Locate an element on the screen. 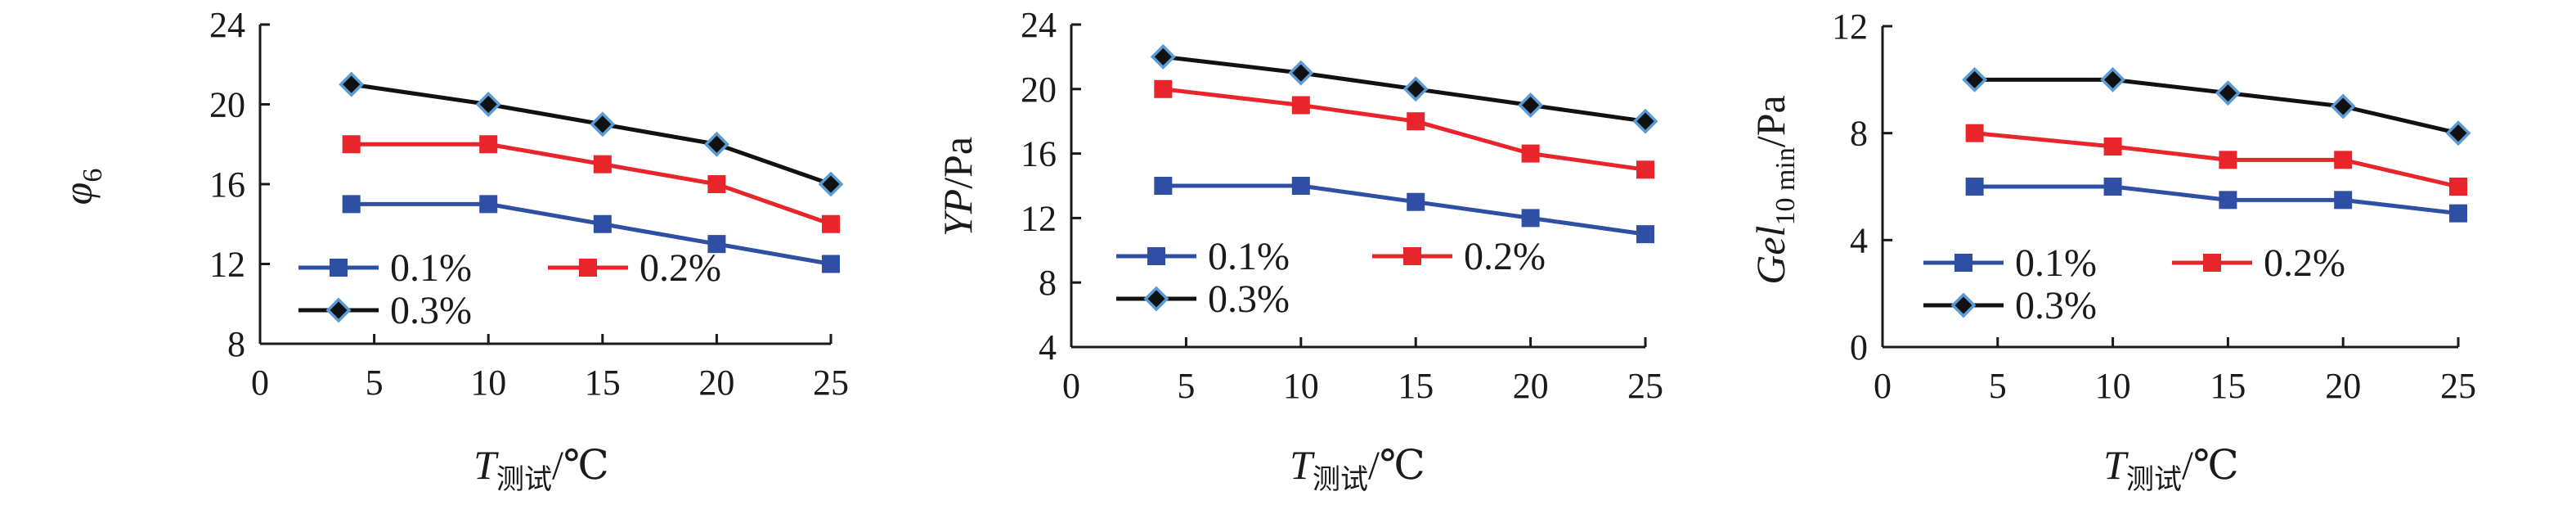  x-tick-label: 25 is located at coordinates (1645, 386).